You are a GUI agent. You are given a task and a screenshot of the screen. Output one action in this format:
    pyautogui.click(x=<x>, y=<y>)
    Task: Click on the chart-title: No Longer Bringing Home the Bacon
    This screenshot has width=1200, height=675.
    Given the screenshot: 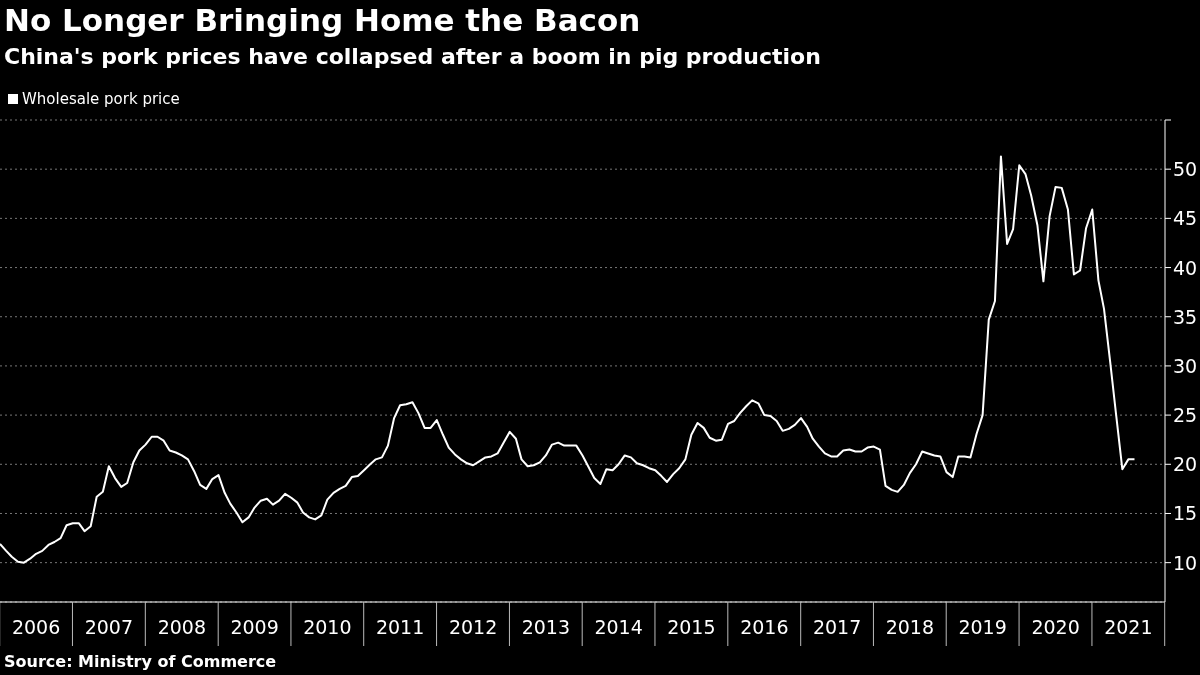 What is the action you would take?
    pyautogui.click(x=322, y=20)
    